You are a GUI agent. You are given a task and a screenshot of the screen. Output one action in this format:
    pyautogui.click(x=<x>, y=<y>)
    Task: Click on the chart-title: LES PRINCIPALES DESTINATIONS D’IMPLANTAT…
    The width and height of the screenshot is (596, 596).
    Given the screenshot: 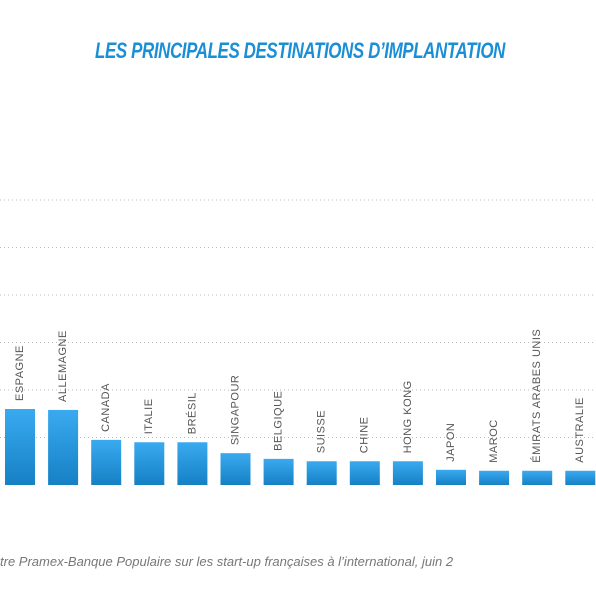 What is the action you would take?
    pyautogui.click(x=300, y=50)
    